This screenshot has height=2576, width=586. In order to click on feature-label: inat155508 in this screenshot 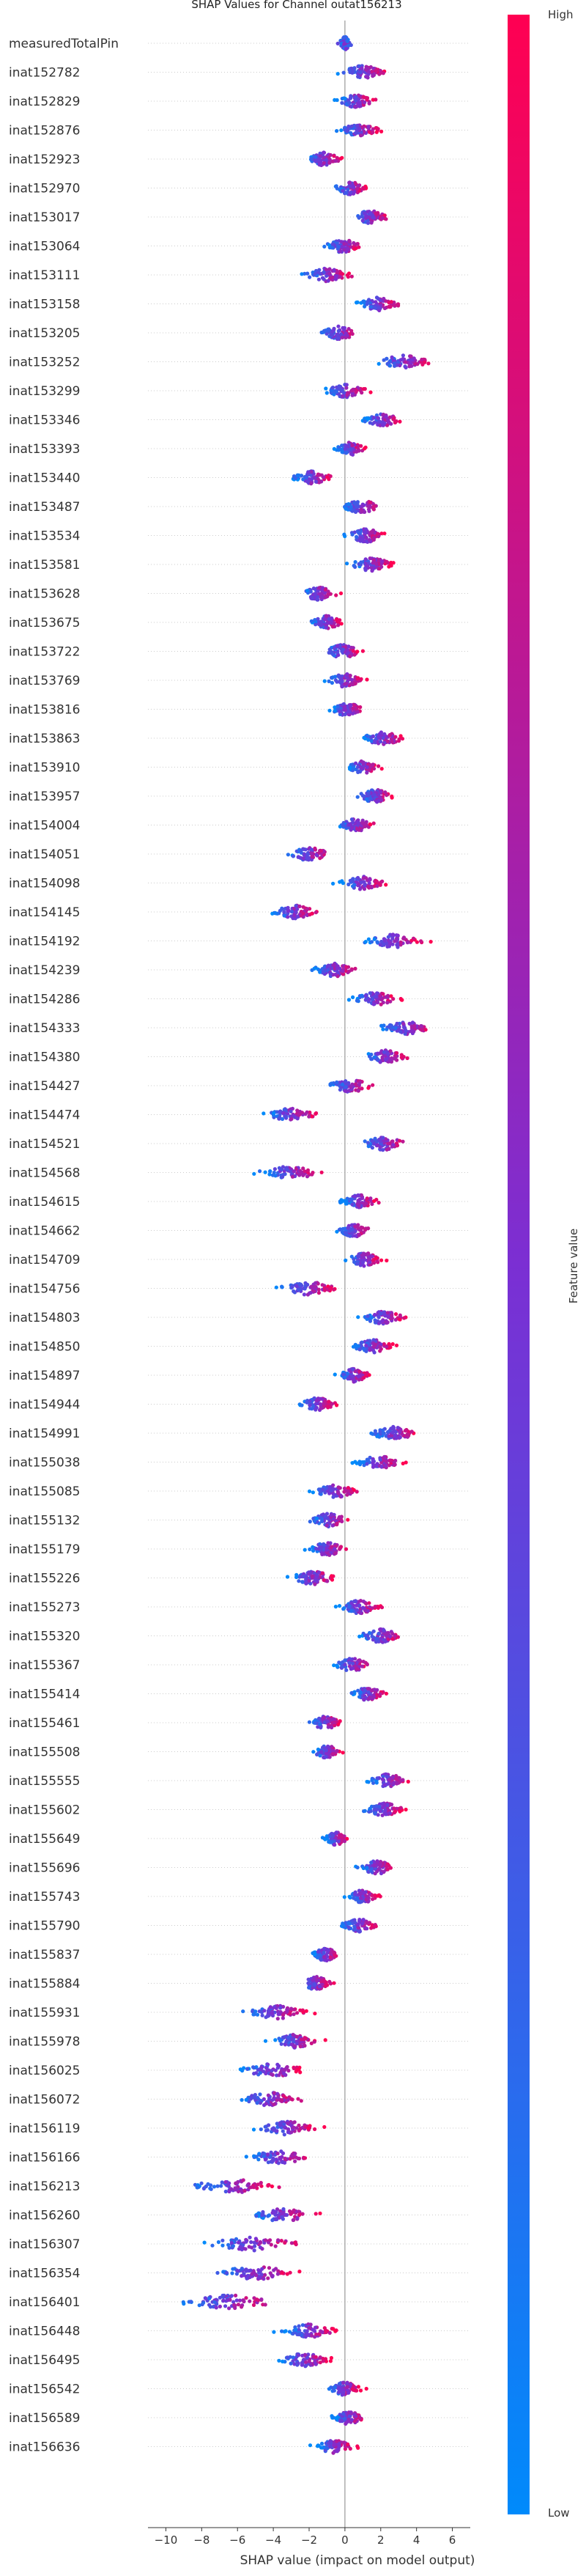, I will do `click(45, 1752)`.